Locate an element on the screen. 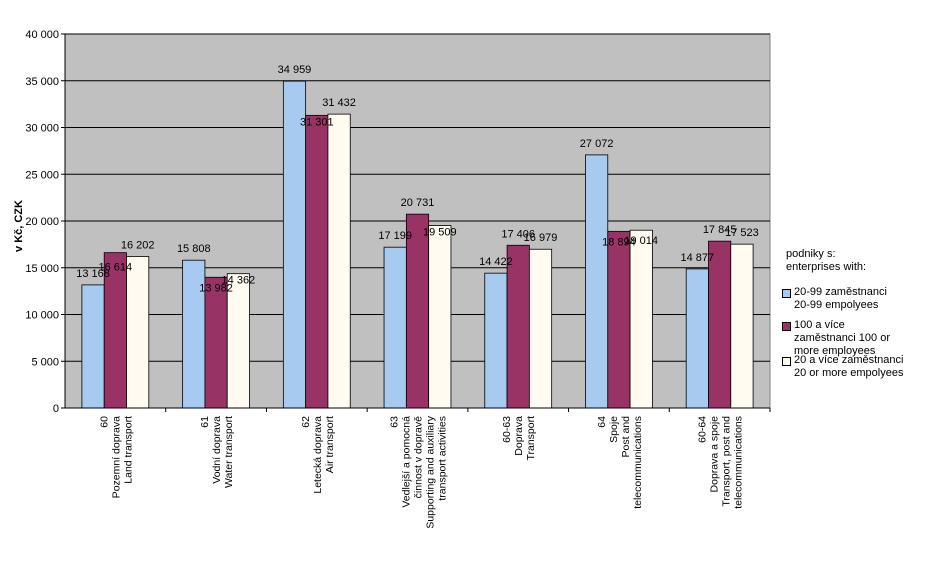 The image size is (927, 568). x-category-label: 64 Spoje Post and telecommunications is located at coordinates (620, 462).